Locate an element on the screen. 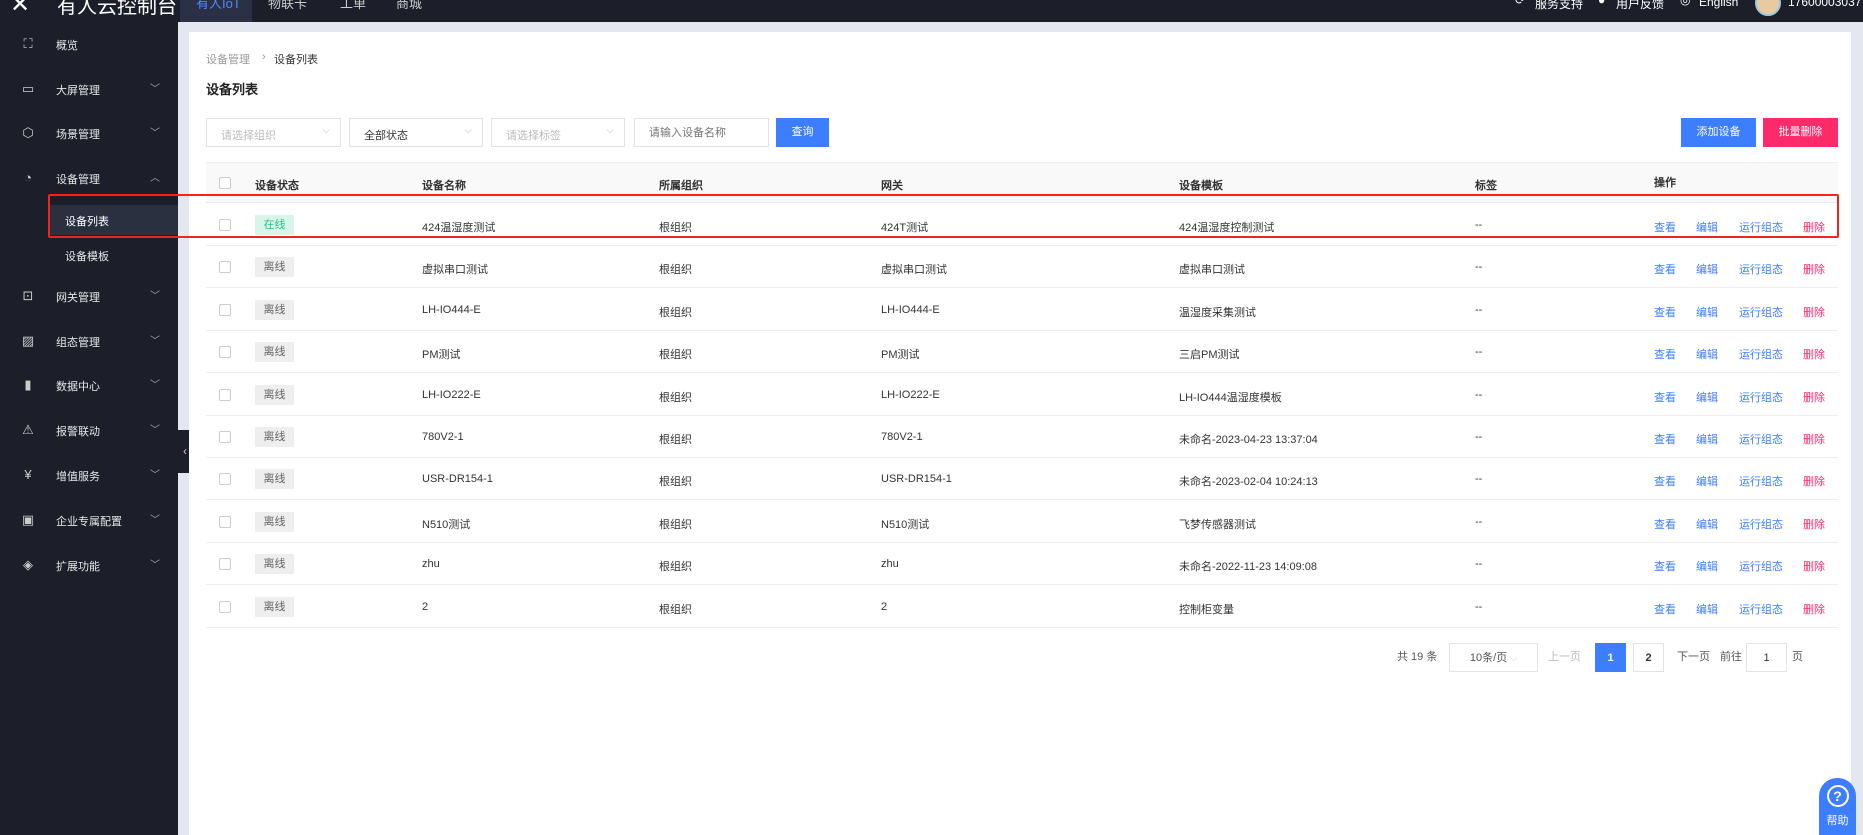  batch-delete-button: 批量删除 is located at coordinates (1800, 132).